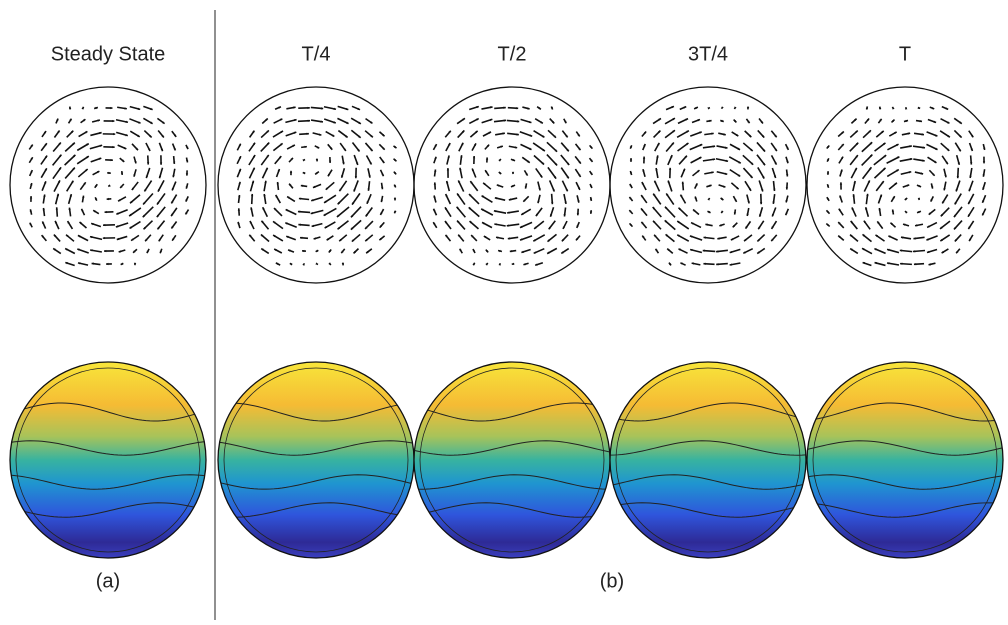  Describe the element at coordinates (108, 460) in the screenshot. I see `temperature-outline` at that location.